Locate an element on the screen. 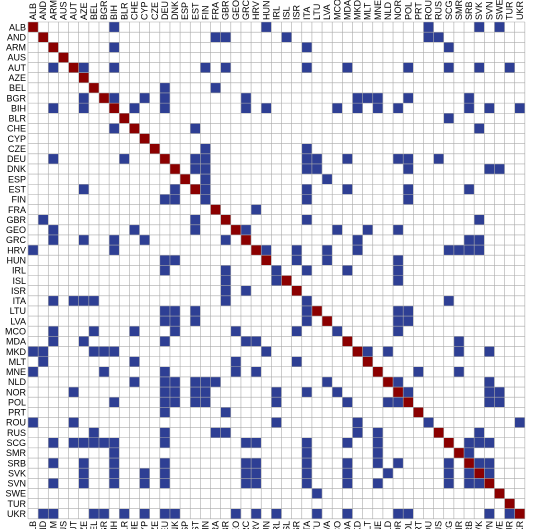  cell-nld-svn is located at coordinates (489, 382).